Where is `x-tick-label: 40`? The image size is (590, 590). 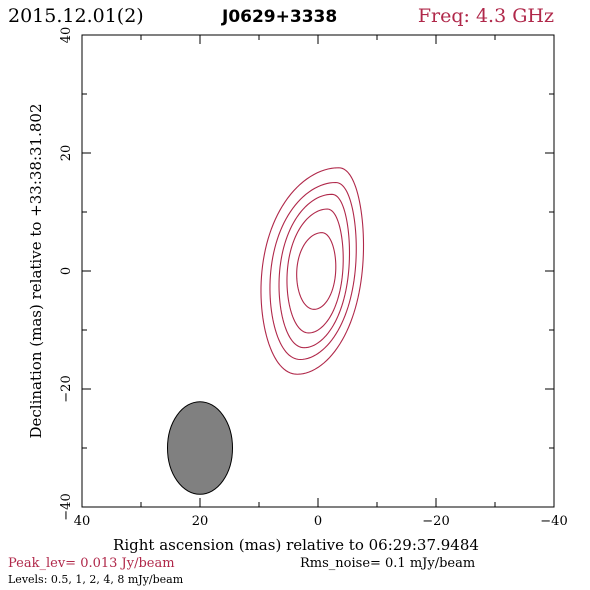 x-tick-label: 40 is located at coordinates (82, 521).